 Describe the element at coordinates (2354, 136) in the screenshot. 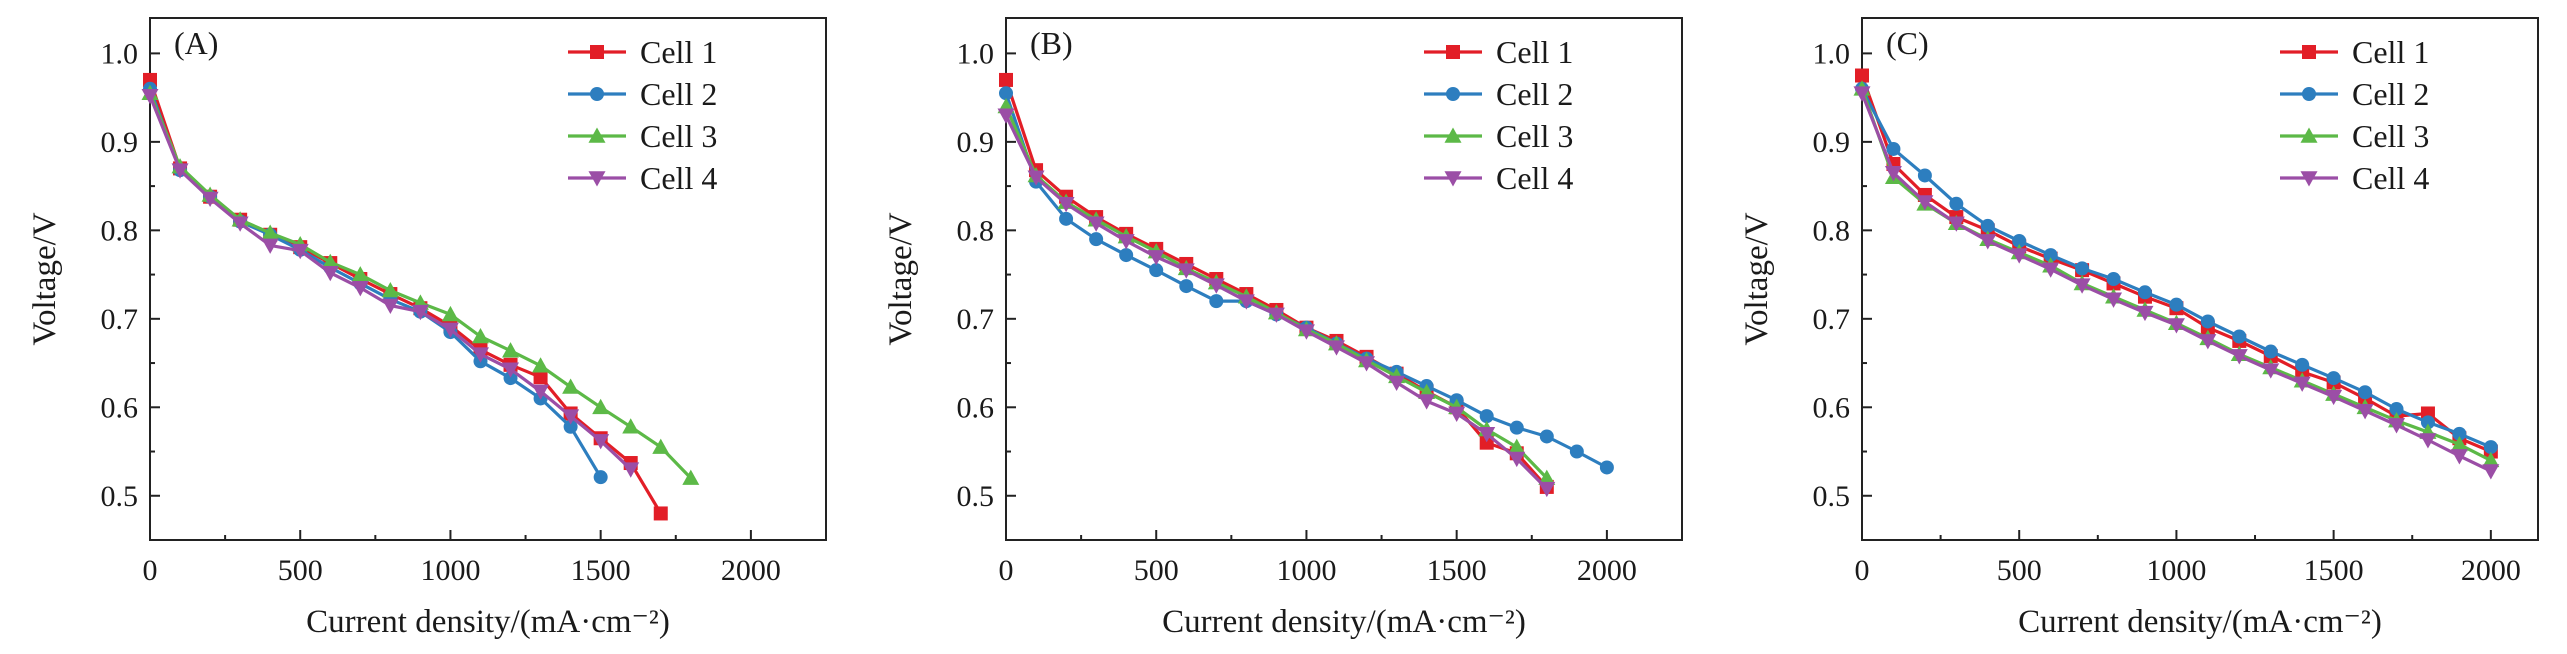

I see `legend-item: Cell 3` at that location.